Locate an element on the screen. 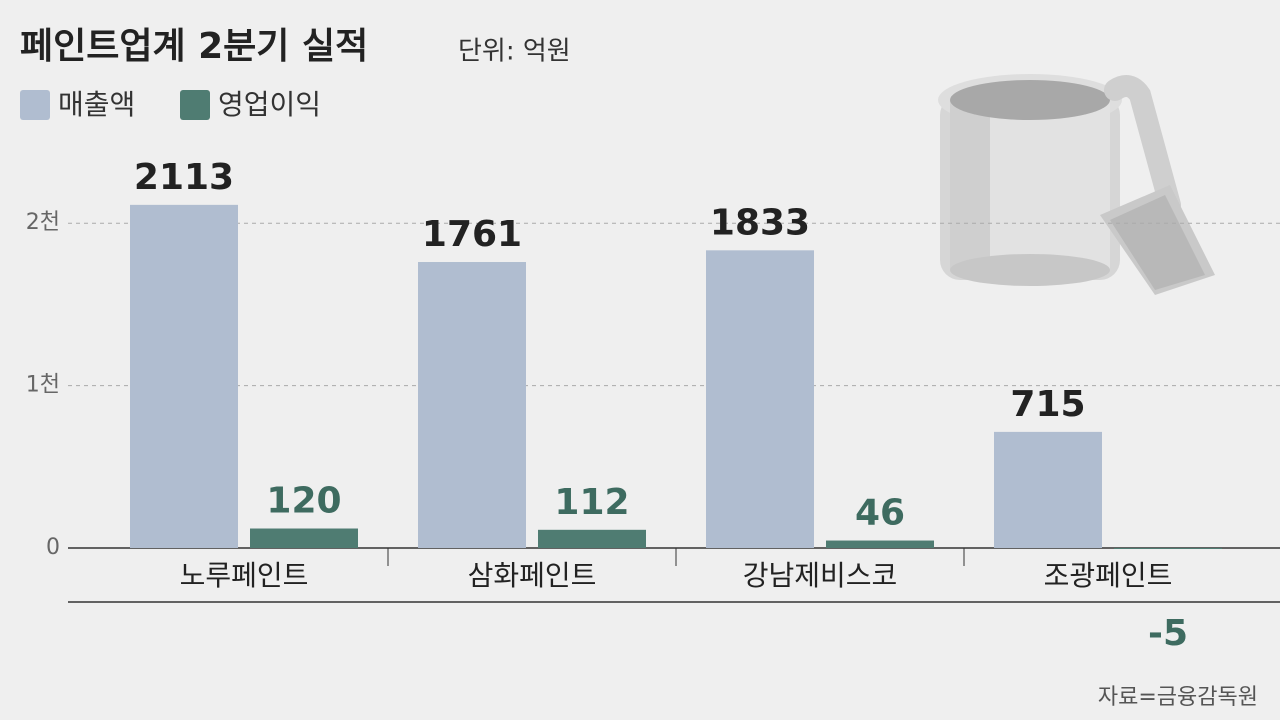 The width and height of the screenshot is (1280, 720). chart-subtitle: 단위: 억원 is located at coordinates (514, 52).